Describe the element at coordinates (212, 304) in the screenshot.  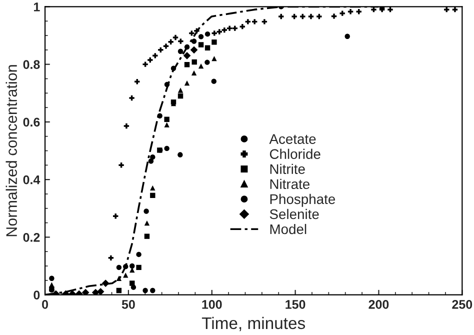
I see `x-tick-label: 100` at that location.